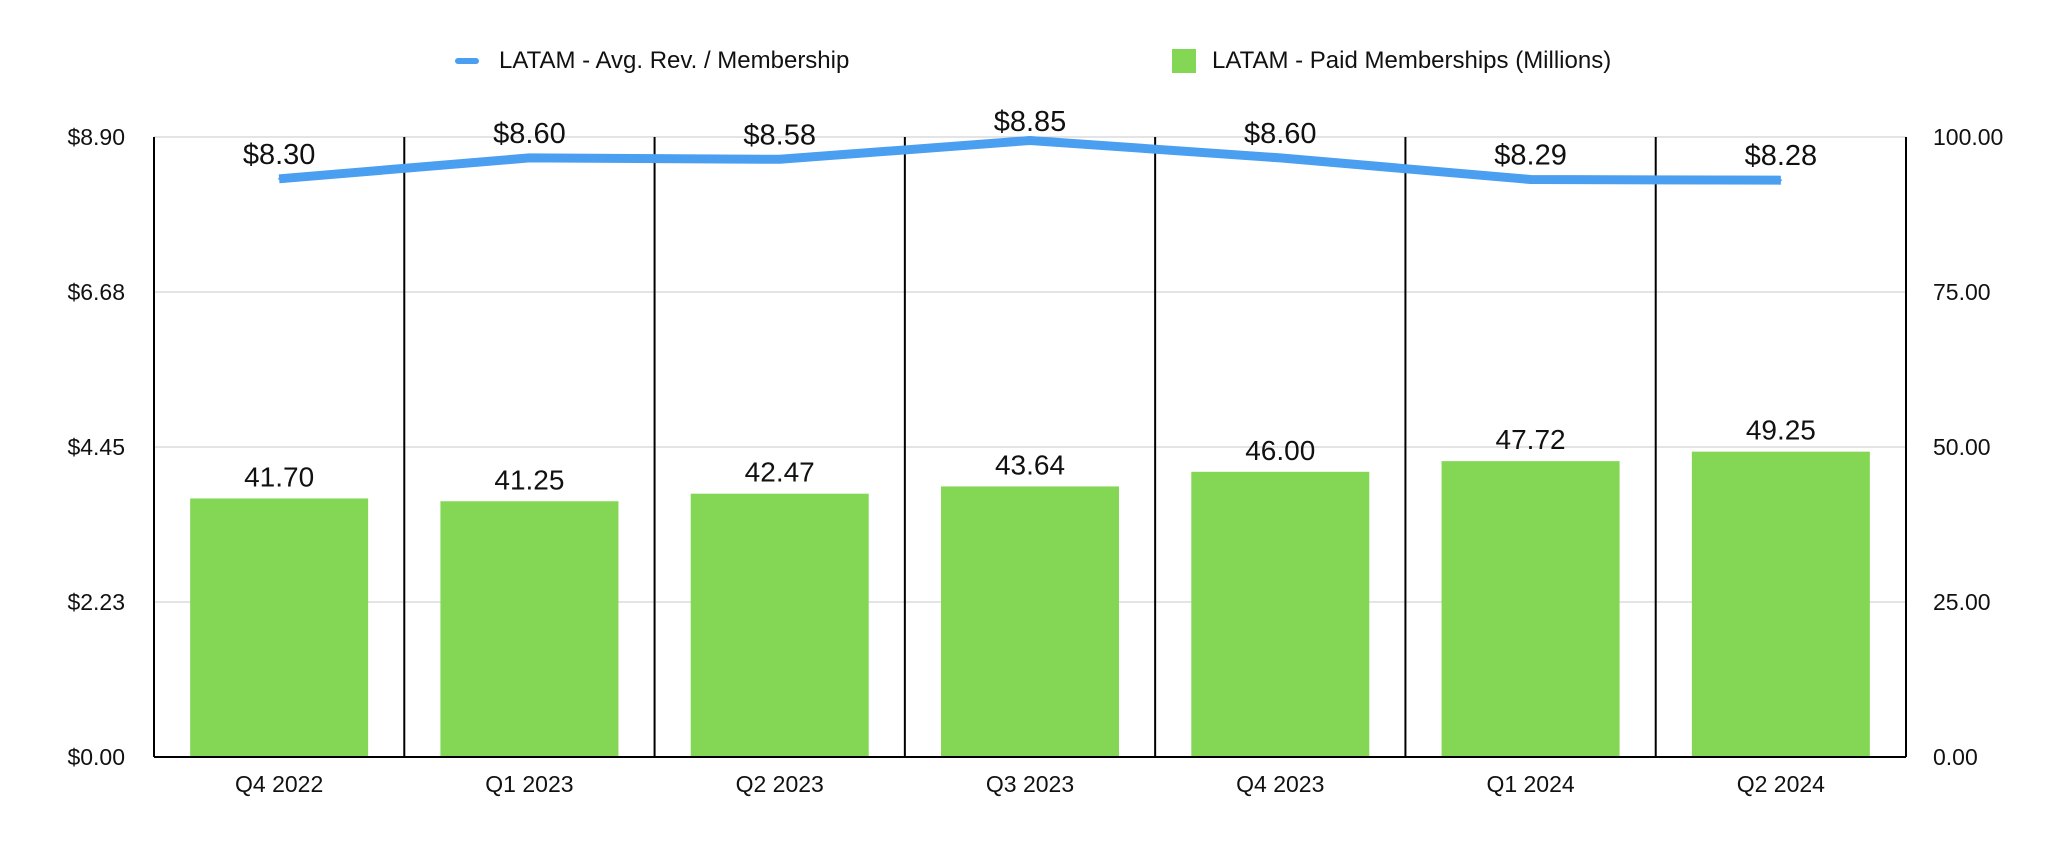 The height and width of the screenshot is (846, 2062). I want to click on x-tick-label: Q2 2023, so click(780, 784).